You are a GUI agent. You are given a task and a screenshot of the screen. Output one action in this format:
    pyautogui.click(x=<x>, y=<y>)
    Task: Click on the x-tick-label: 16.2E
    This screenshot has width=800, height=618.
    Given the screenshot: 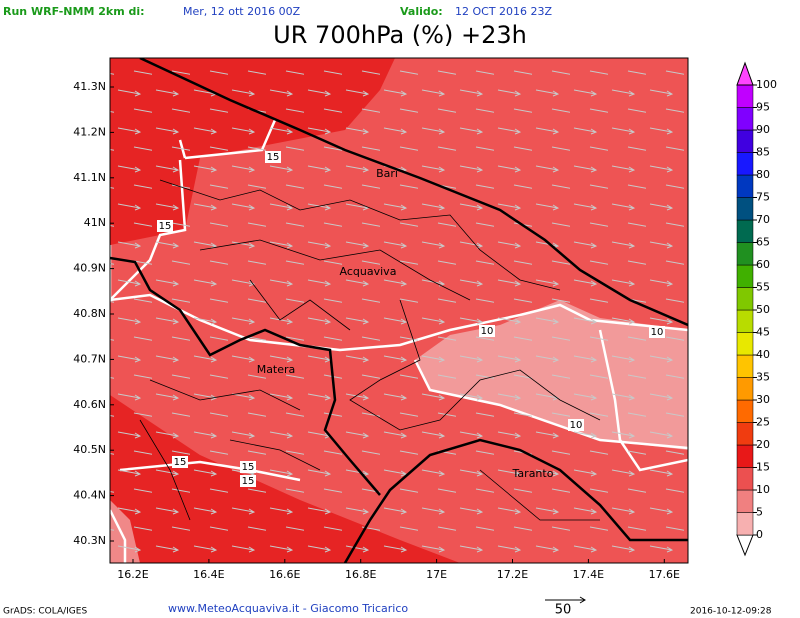 What is the action you would take?
    pyautogui.click(x=132, y=574)
    